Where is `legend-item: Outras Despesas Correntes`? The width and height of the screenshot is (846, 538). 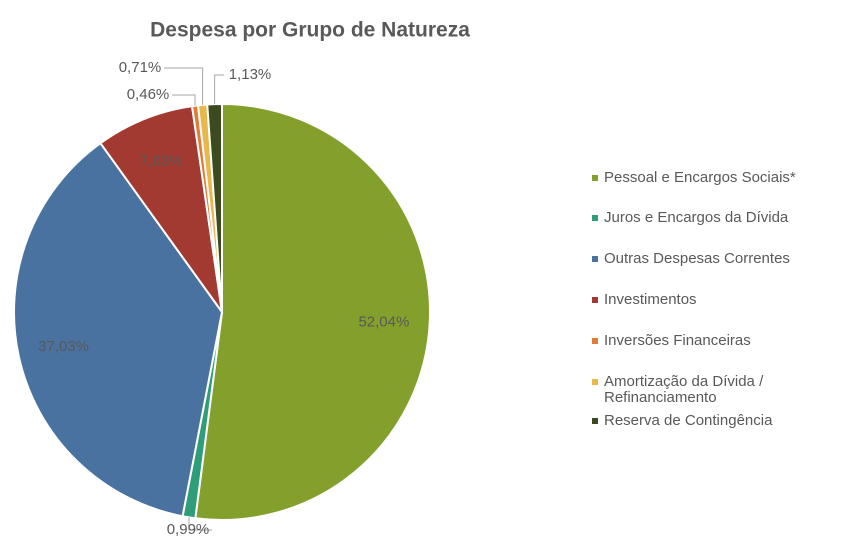
legend-item: Outras Despesas Correntes is located at coordinates (691, 259).